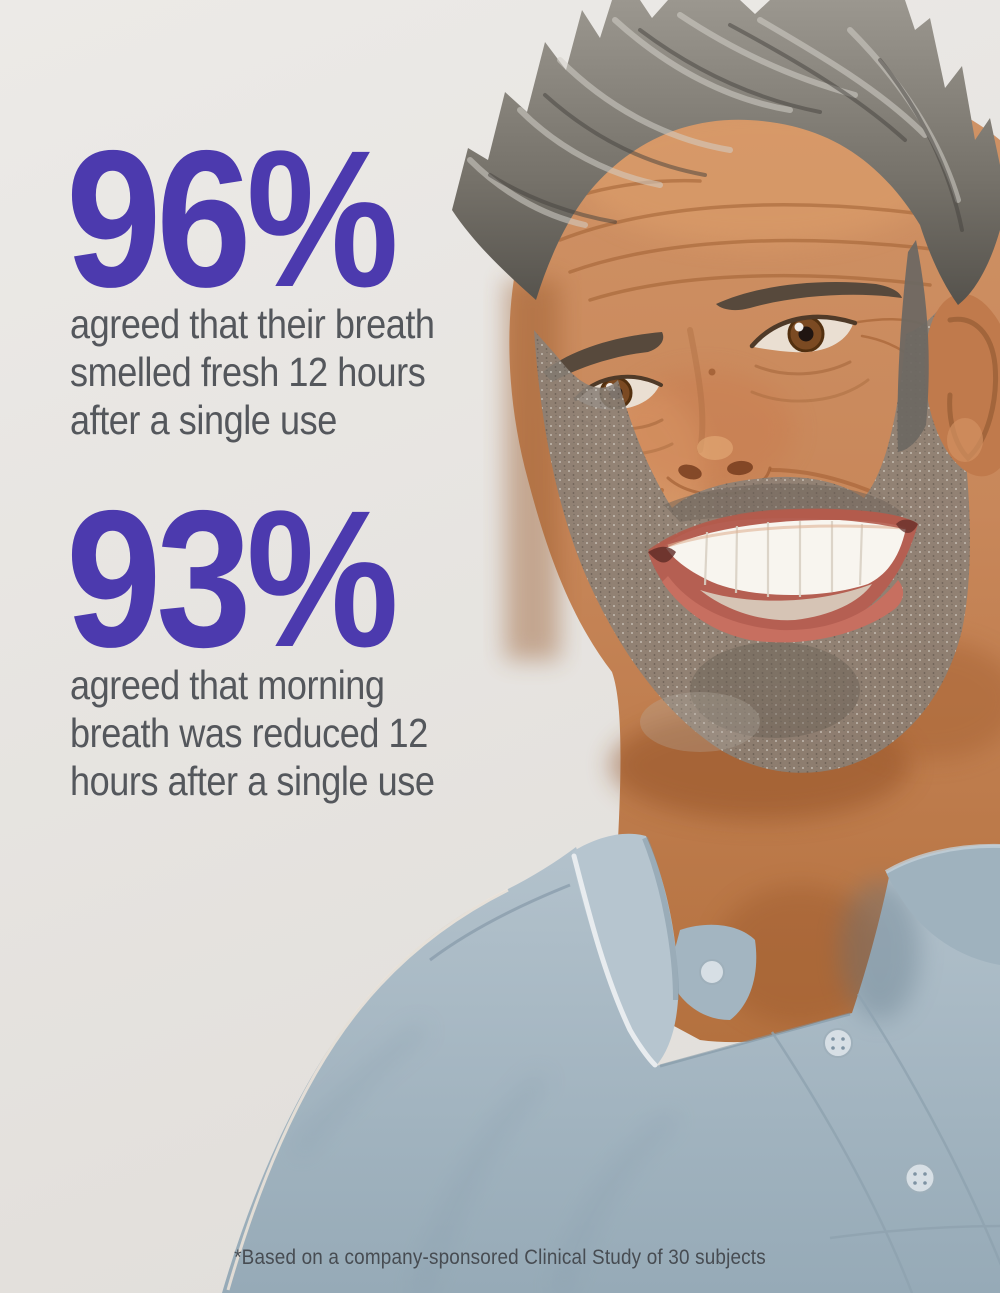  What do you see at coordinates (227, 685) in the screenshot?
I see `stat-description-line: agreed that morning` at bounding box center [227, 685].